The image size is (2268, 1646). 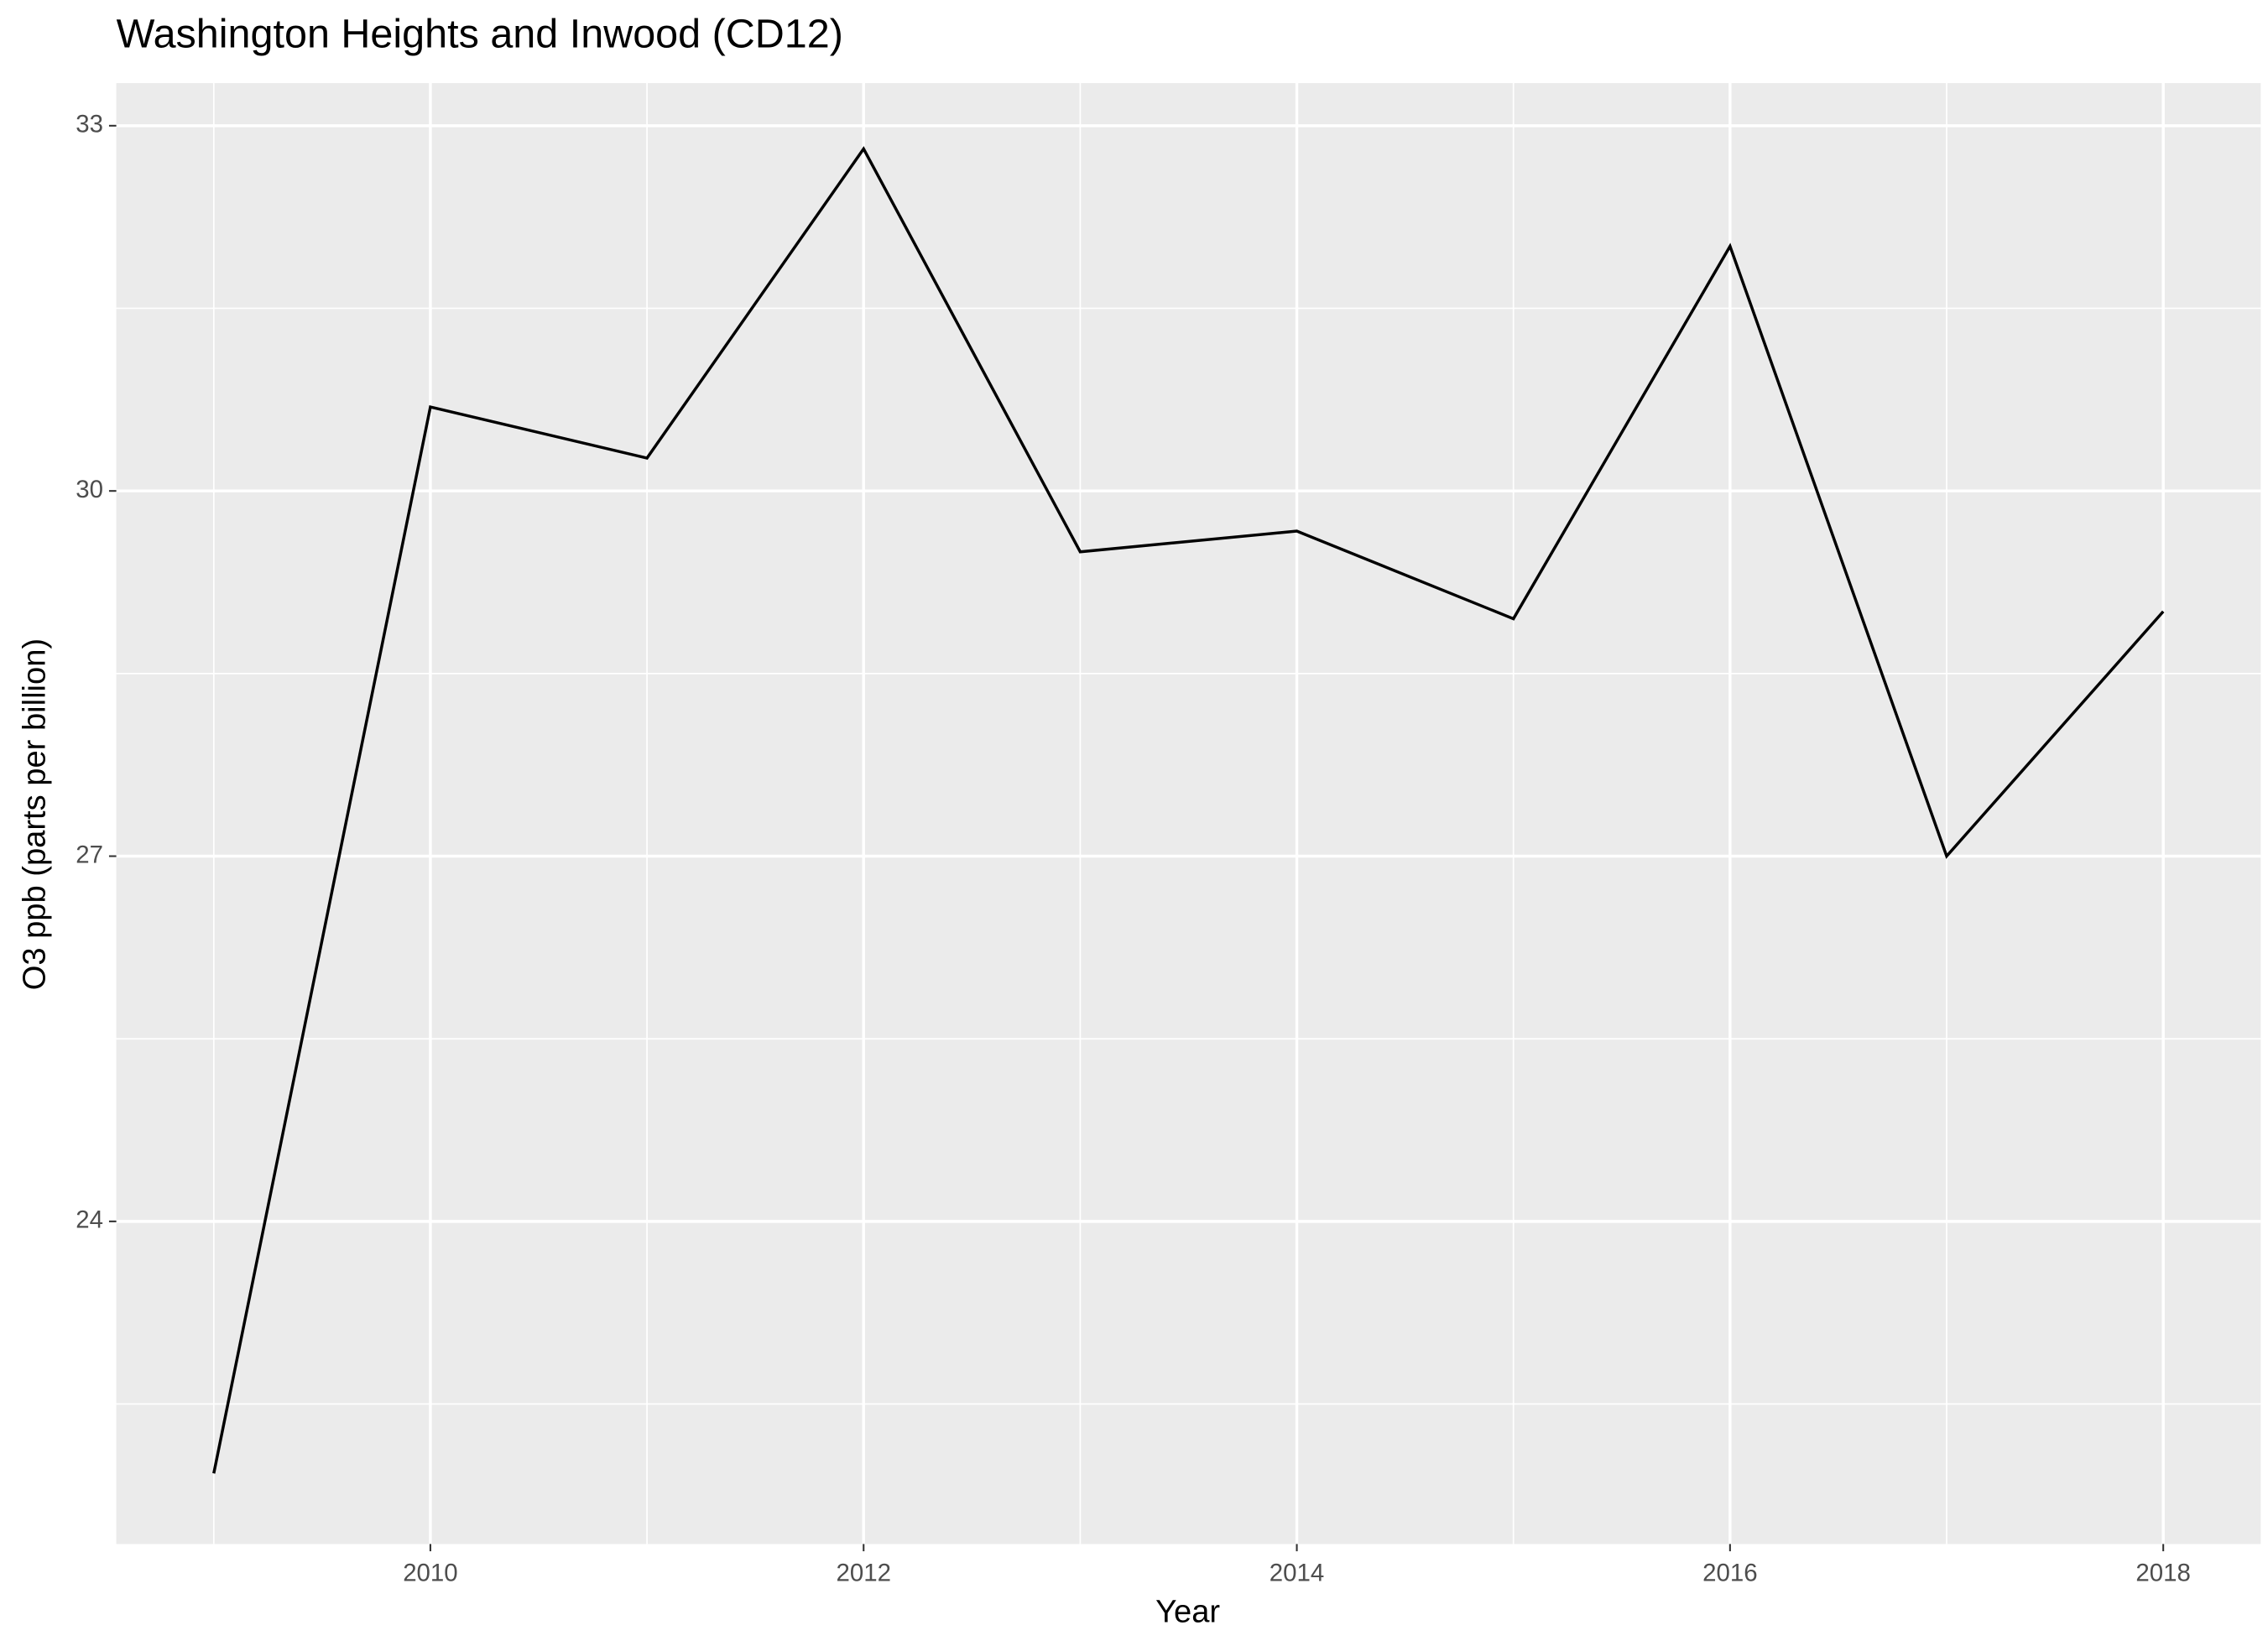 What do you see at coordinates (89, 855) in the screenshot?
I see `y-tick-label: 27` at bounding box center [89, 855].